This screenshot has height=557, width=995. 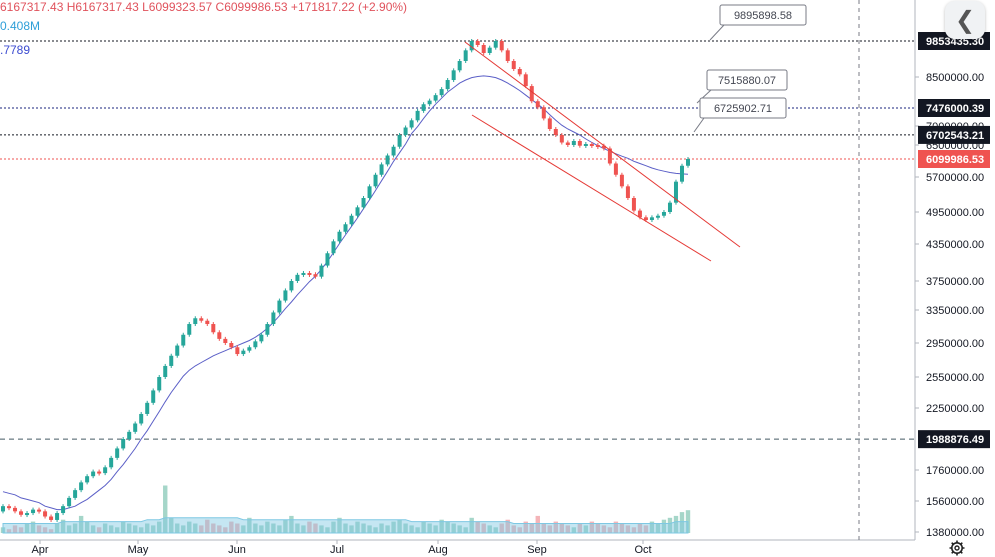 I want to click on back-button: ❮, so click(x=965, y=20).